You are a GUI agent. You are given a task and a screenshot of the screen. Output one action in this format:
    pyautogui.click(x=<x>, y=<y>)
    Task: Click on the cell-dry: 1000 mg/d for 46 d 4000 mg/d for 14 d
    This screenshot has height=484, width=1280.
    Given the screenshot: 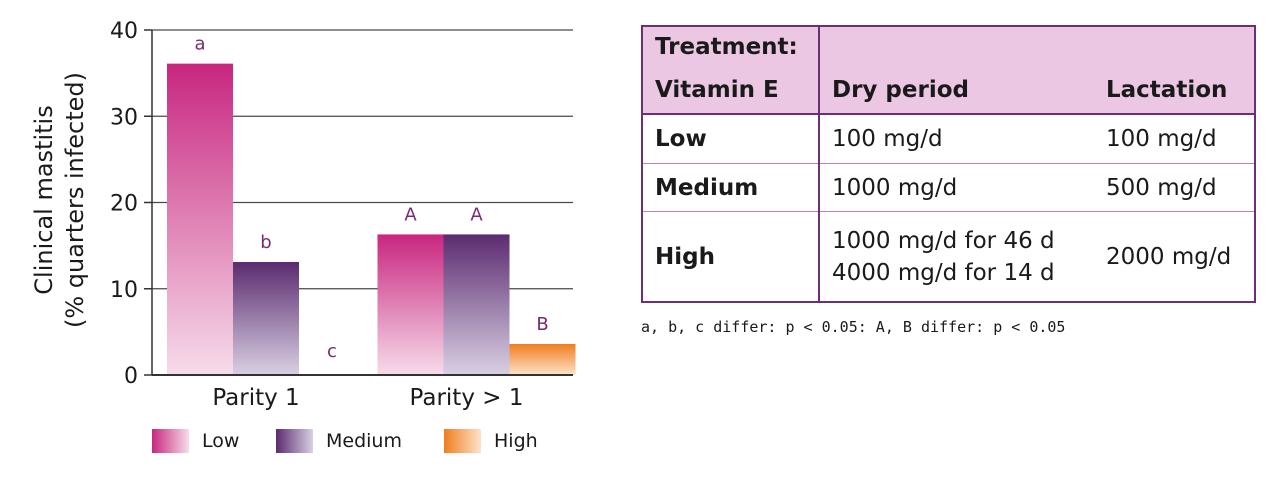 What is the action you would take?
    pyautogui.click(x=956, y=257)
    